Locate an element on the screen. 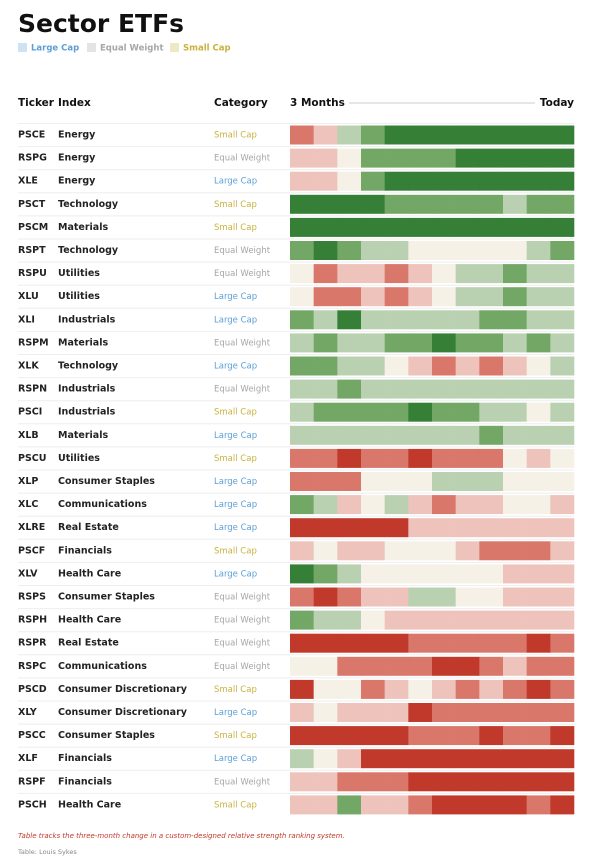 The image size is (591, 864). column-header: 3 Months is located at coordinates (317, 103).